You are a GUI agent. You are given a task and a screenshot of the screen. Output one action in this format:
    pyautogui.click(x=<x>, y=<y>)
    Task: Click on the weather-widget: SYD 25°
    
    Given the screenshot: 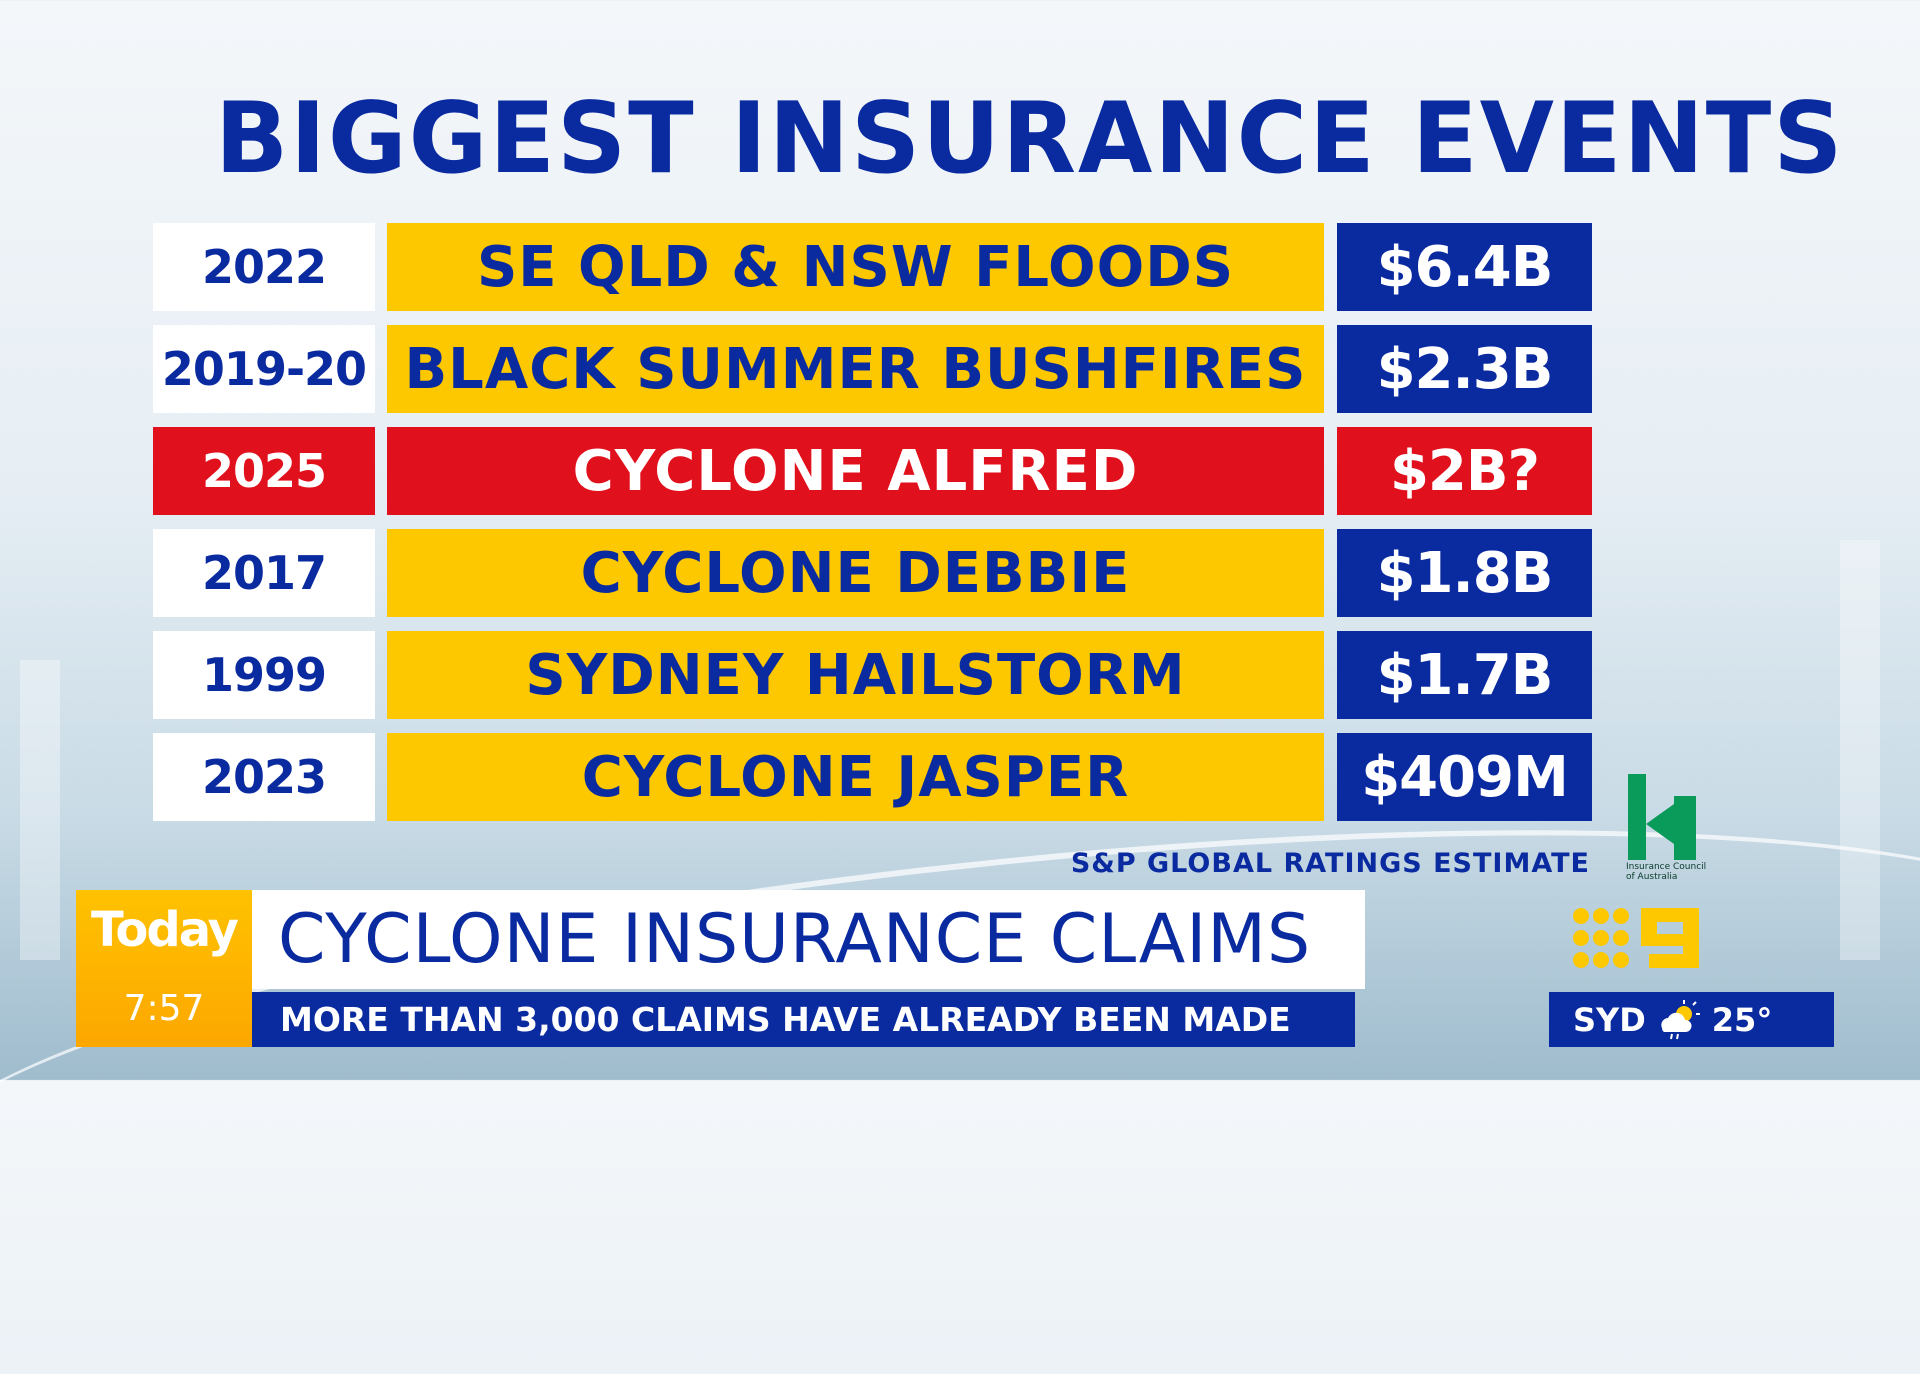 What is the action you would take?
    pyautogui.click(x=1691, y=1019)
    